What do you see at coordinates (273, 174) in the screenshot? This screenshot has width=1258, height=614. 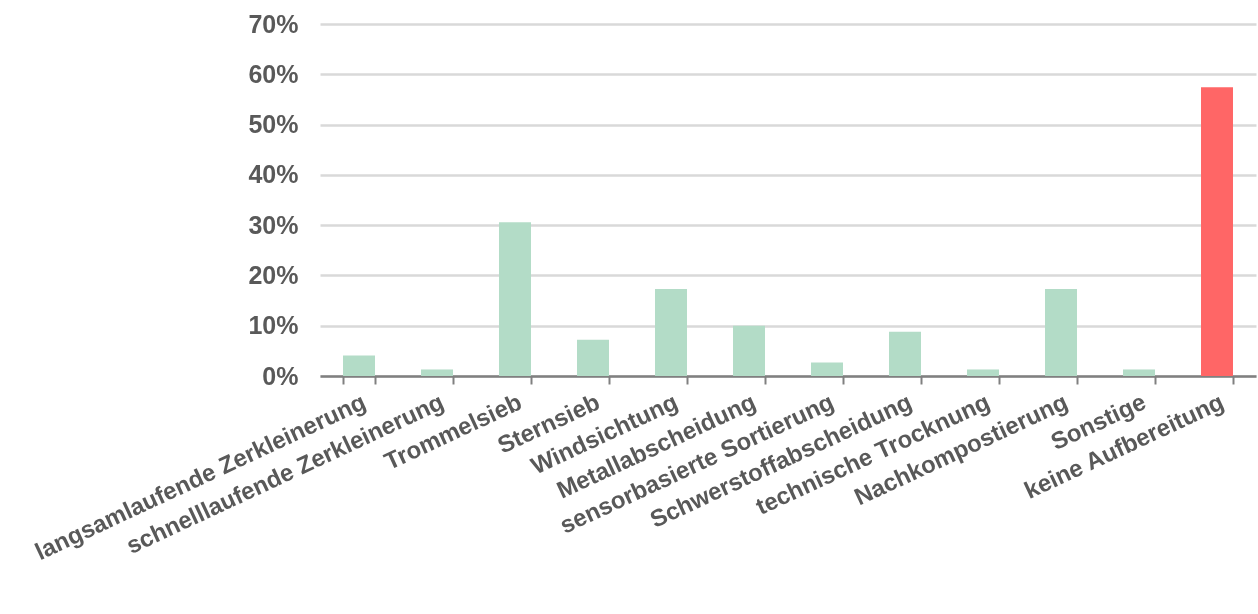 I see `y-tick-label: 40%` at bounding box center [273, 174].